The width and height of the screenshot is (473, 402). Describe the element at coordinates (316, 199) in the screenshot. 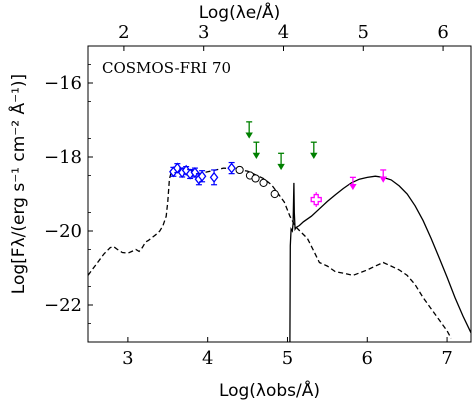

I see `cross-point` at that location.